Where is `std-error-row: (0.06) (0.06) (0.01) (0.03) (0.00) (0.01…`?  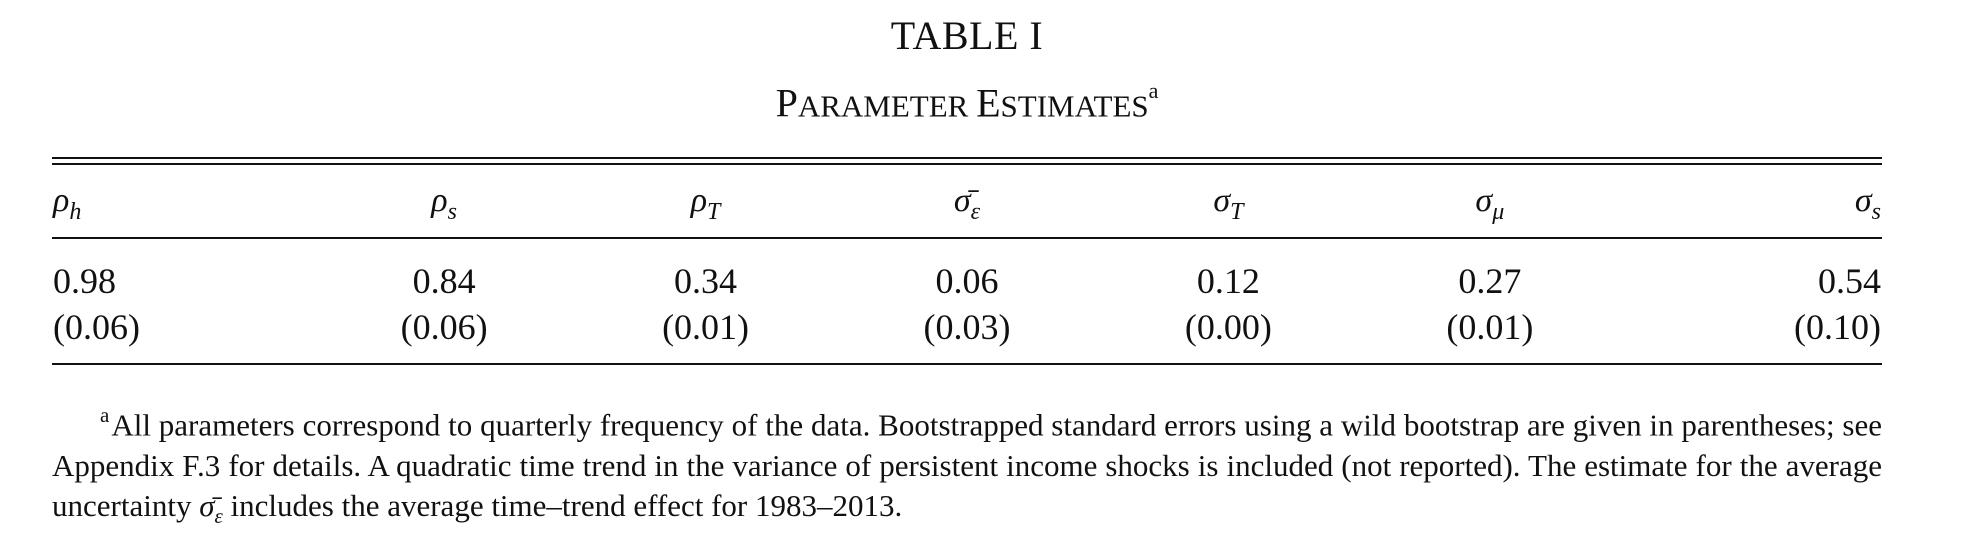 std-error-row: (0.06) (0.06) (0.01) (0.03) (0.00) (0.01… is located at coordinates (967, 334).